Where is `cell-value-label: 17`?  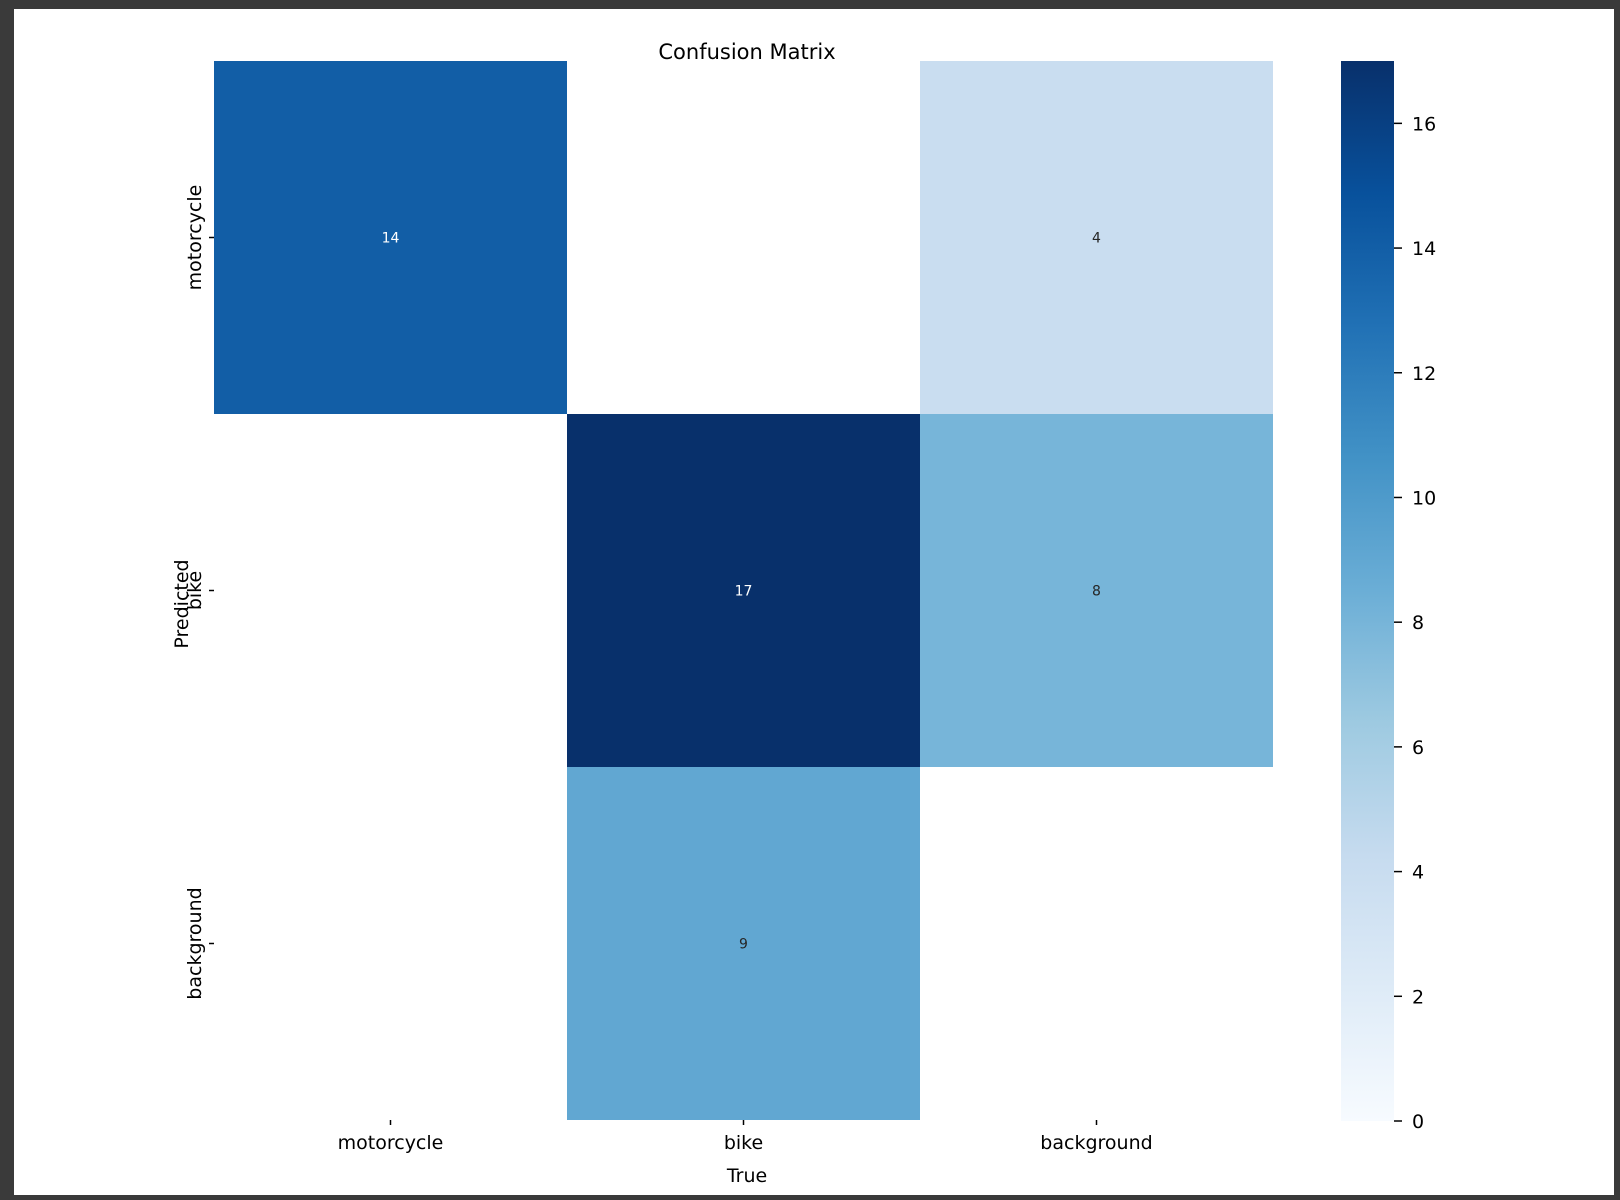
cell-value-label: 17 is located at coordinates (744, 592).